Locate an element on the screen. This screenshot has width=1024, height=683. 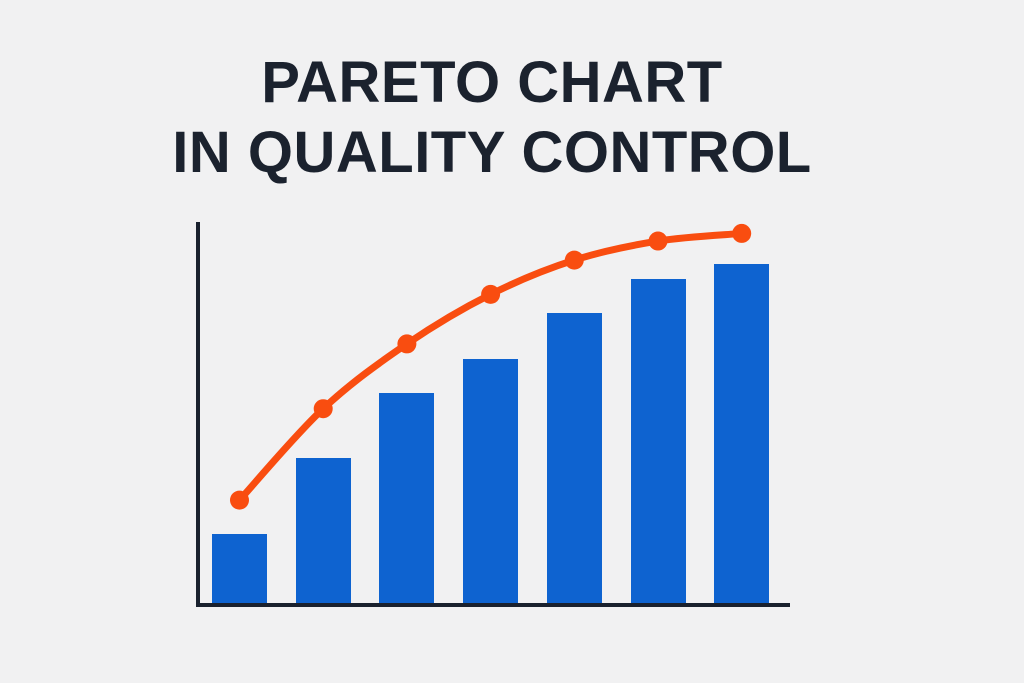
title-line-1: PARETO CHART is located at coordinates (492, 82).